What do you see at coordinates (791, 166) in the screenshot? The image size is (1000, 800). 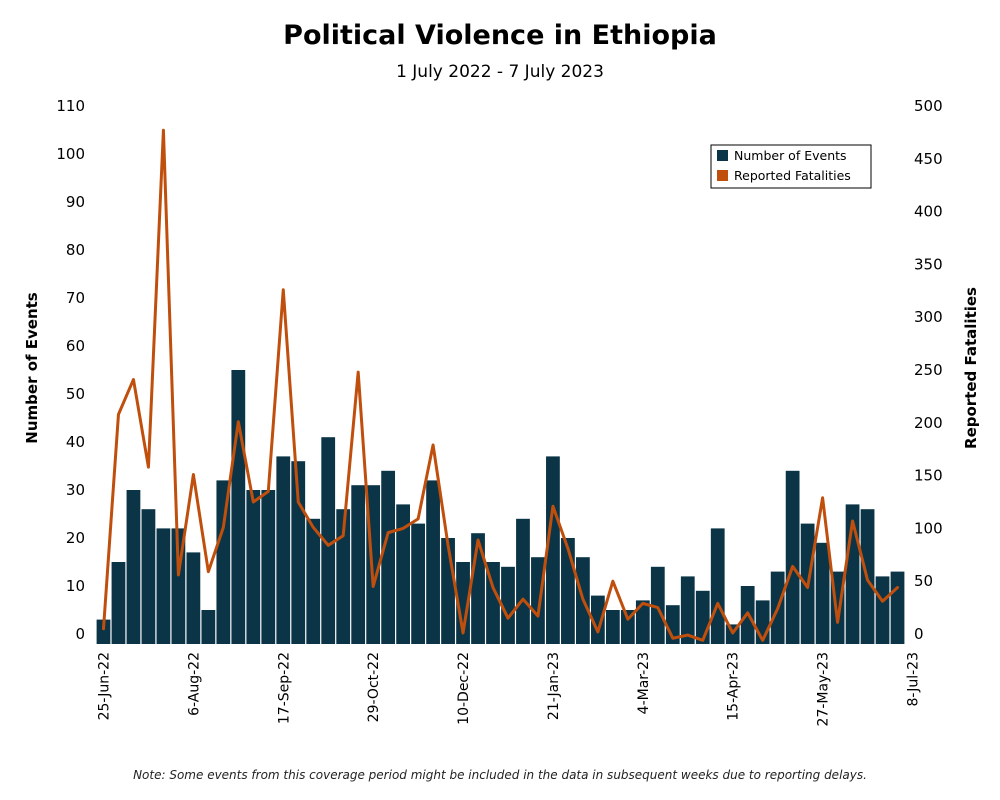 I see `legend: Number of Events Reported Fatalities` at bounding box center [791, 166].